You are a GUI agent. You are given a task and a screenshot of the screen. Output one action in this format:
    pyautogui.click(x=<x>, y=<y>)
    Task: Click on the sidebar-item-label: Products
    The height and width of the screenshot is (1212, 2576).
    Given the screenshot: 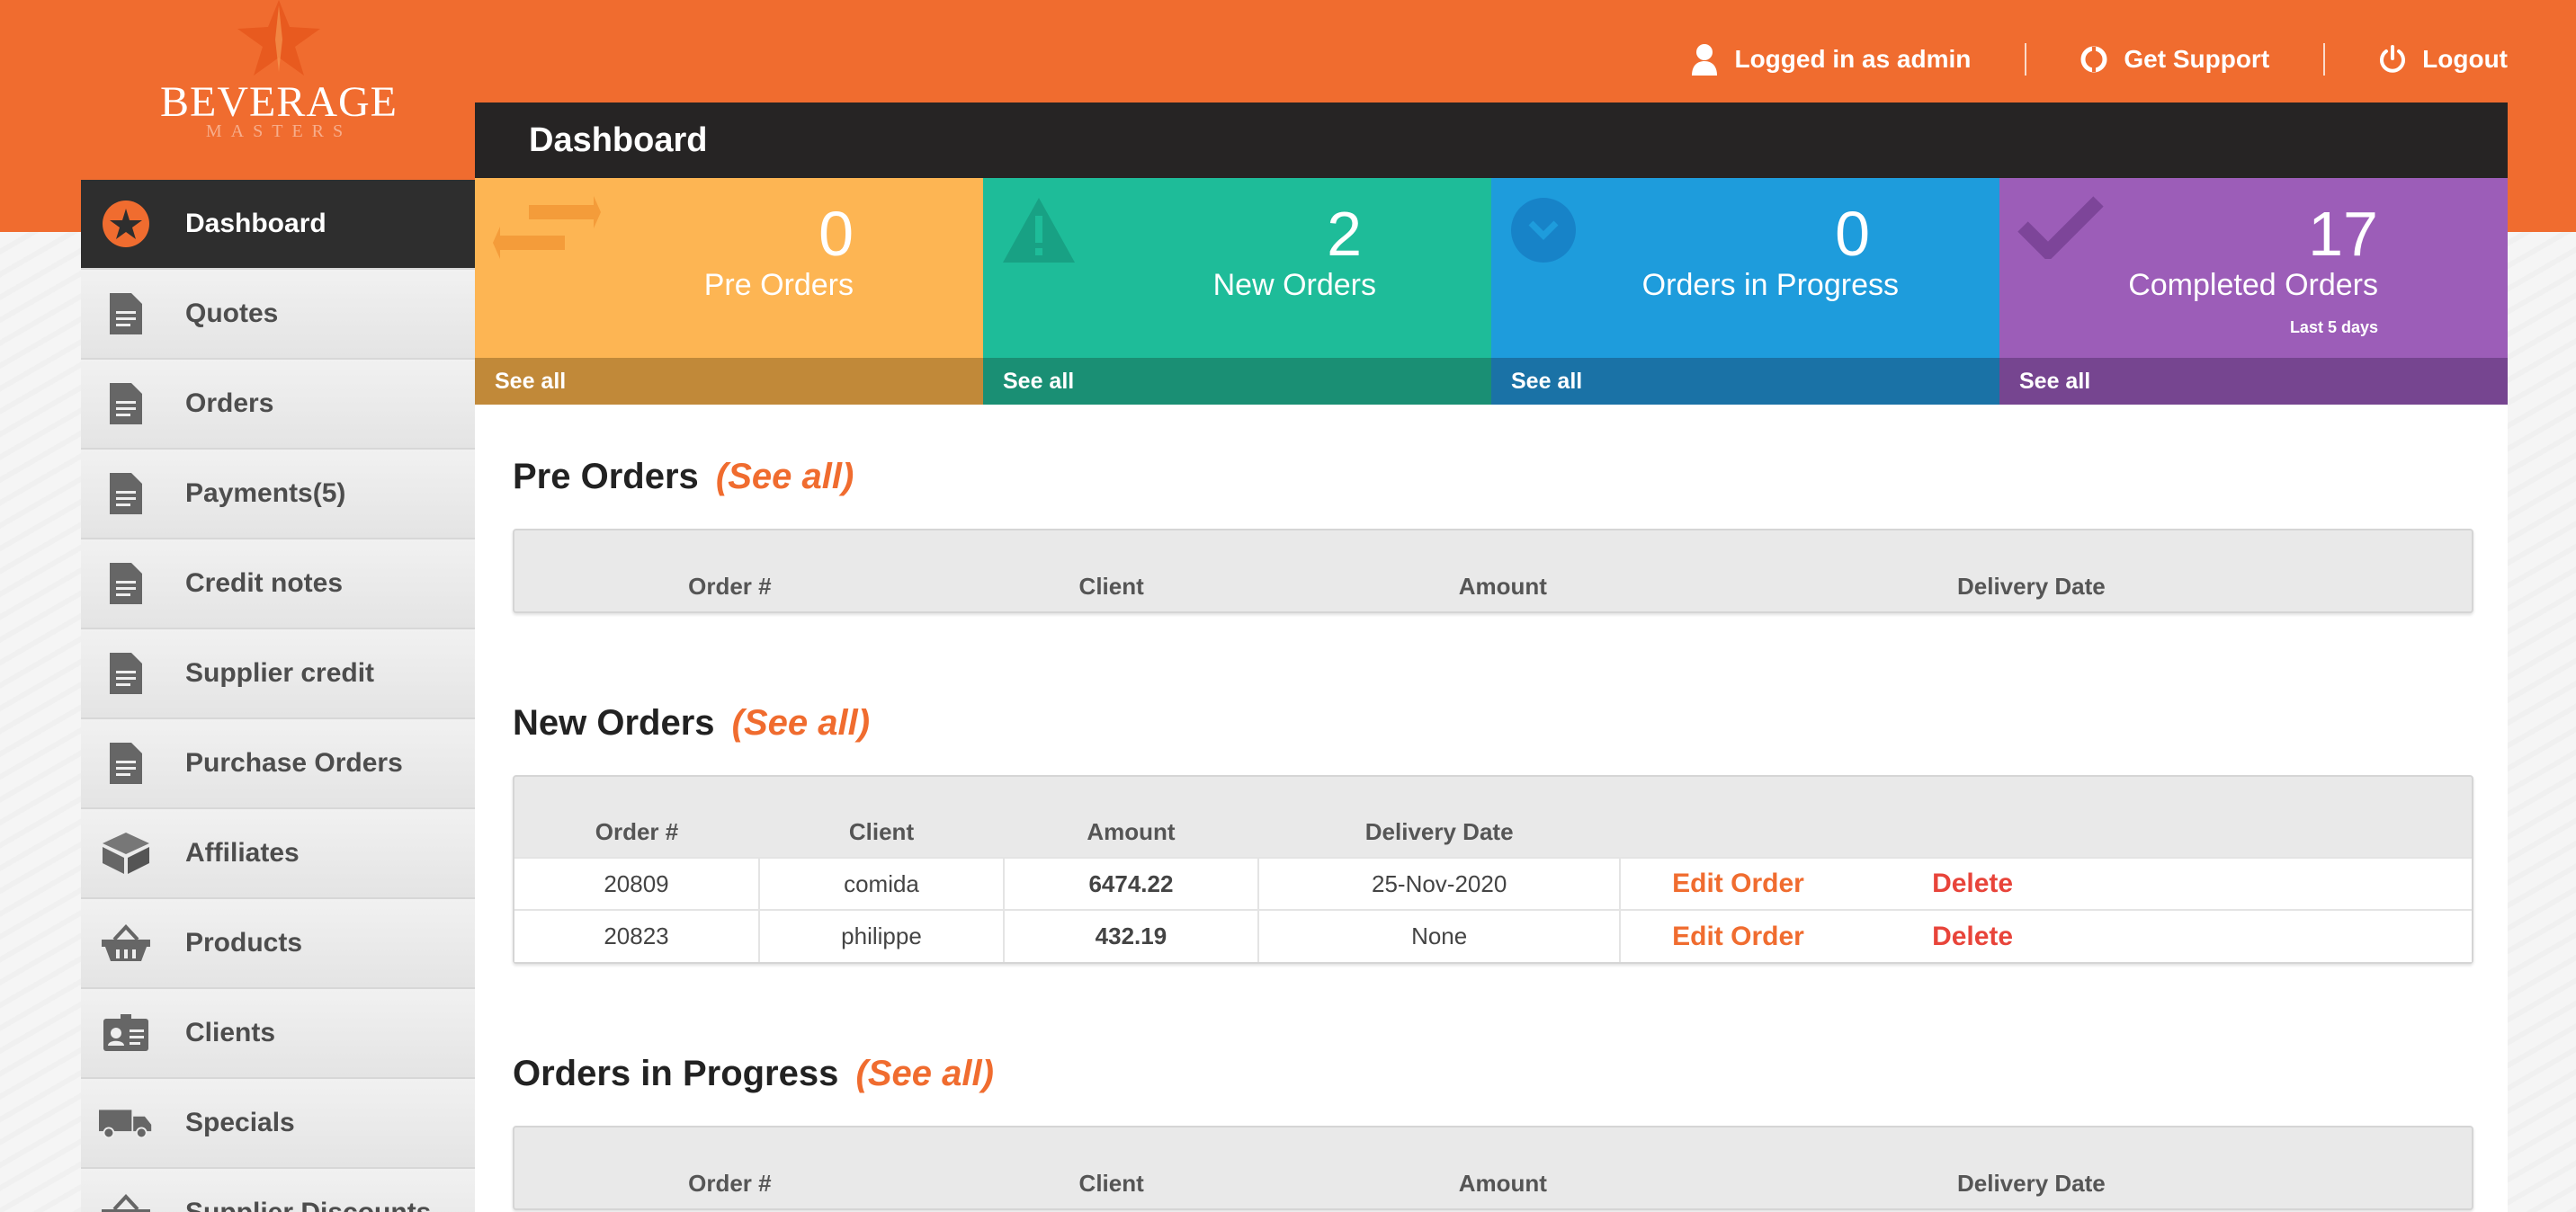 What is the action you would take?
    pyautogui.click(x=244, y=943)
    